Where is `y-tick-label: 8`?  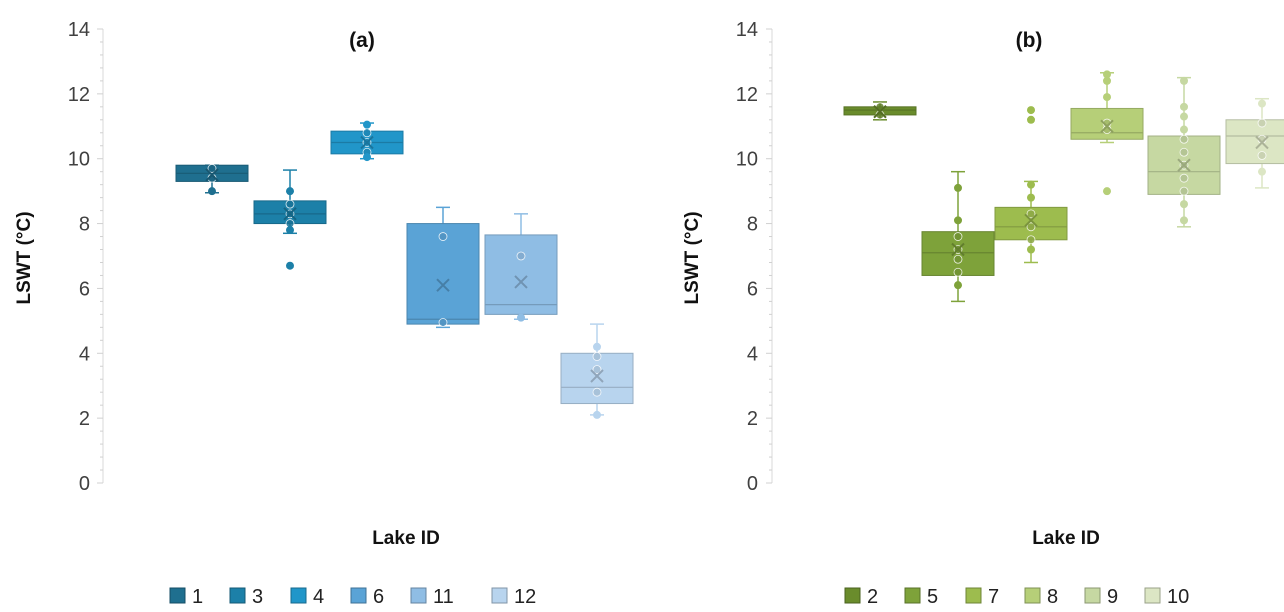 y-tick-label: 8 is located at coordinates (84, 225).